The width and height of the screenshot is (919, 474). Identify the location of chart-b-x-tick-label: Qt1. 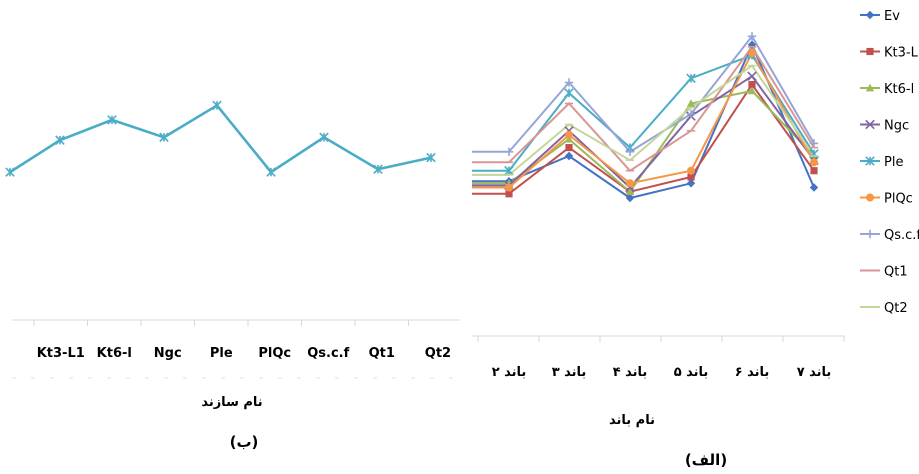
(382, 353).